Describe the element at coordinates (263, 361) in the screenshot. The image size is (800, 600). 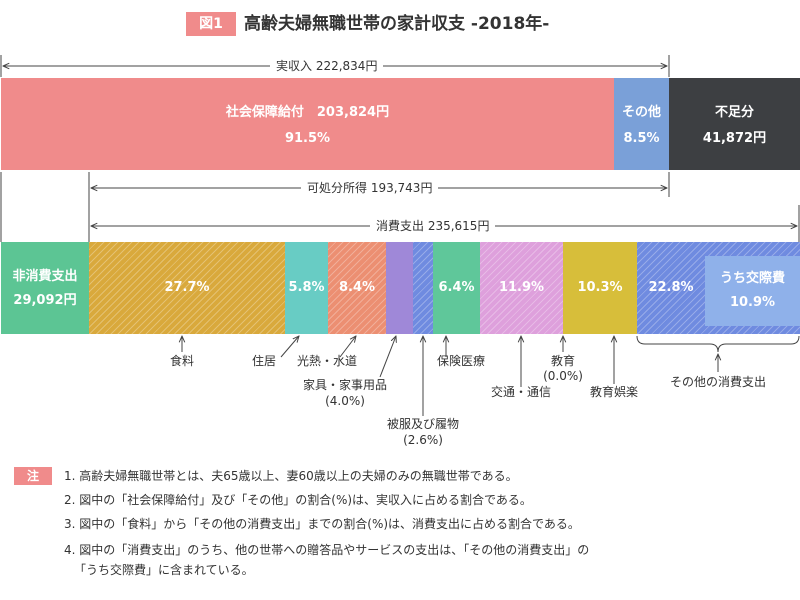
I see `housing-label: 住居` at that location.